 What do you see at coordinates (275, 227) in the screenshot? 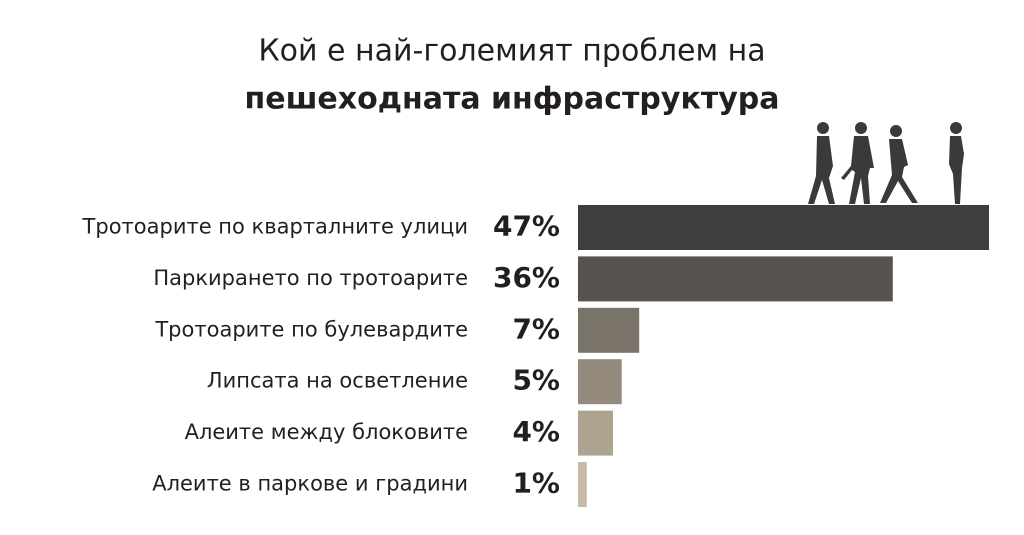
I see `category-label: Тротоарите по кварталните улици` at bounding box center [275, 227].